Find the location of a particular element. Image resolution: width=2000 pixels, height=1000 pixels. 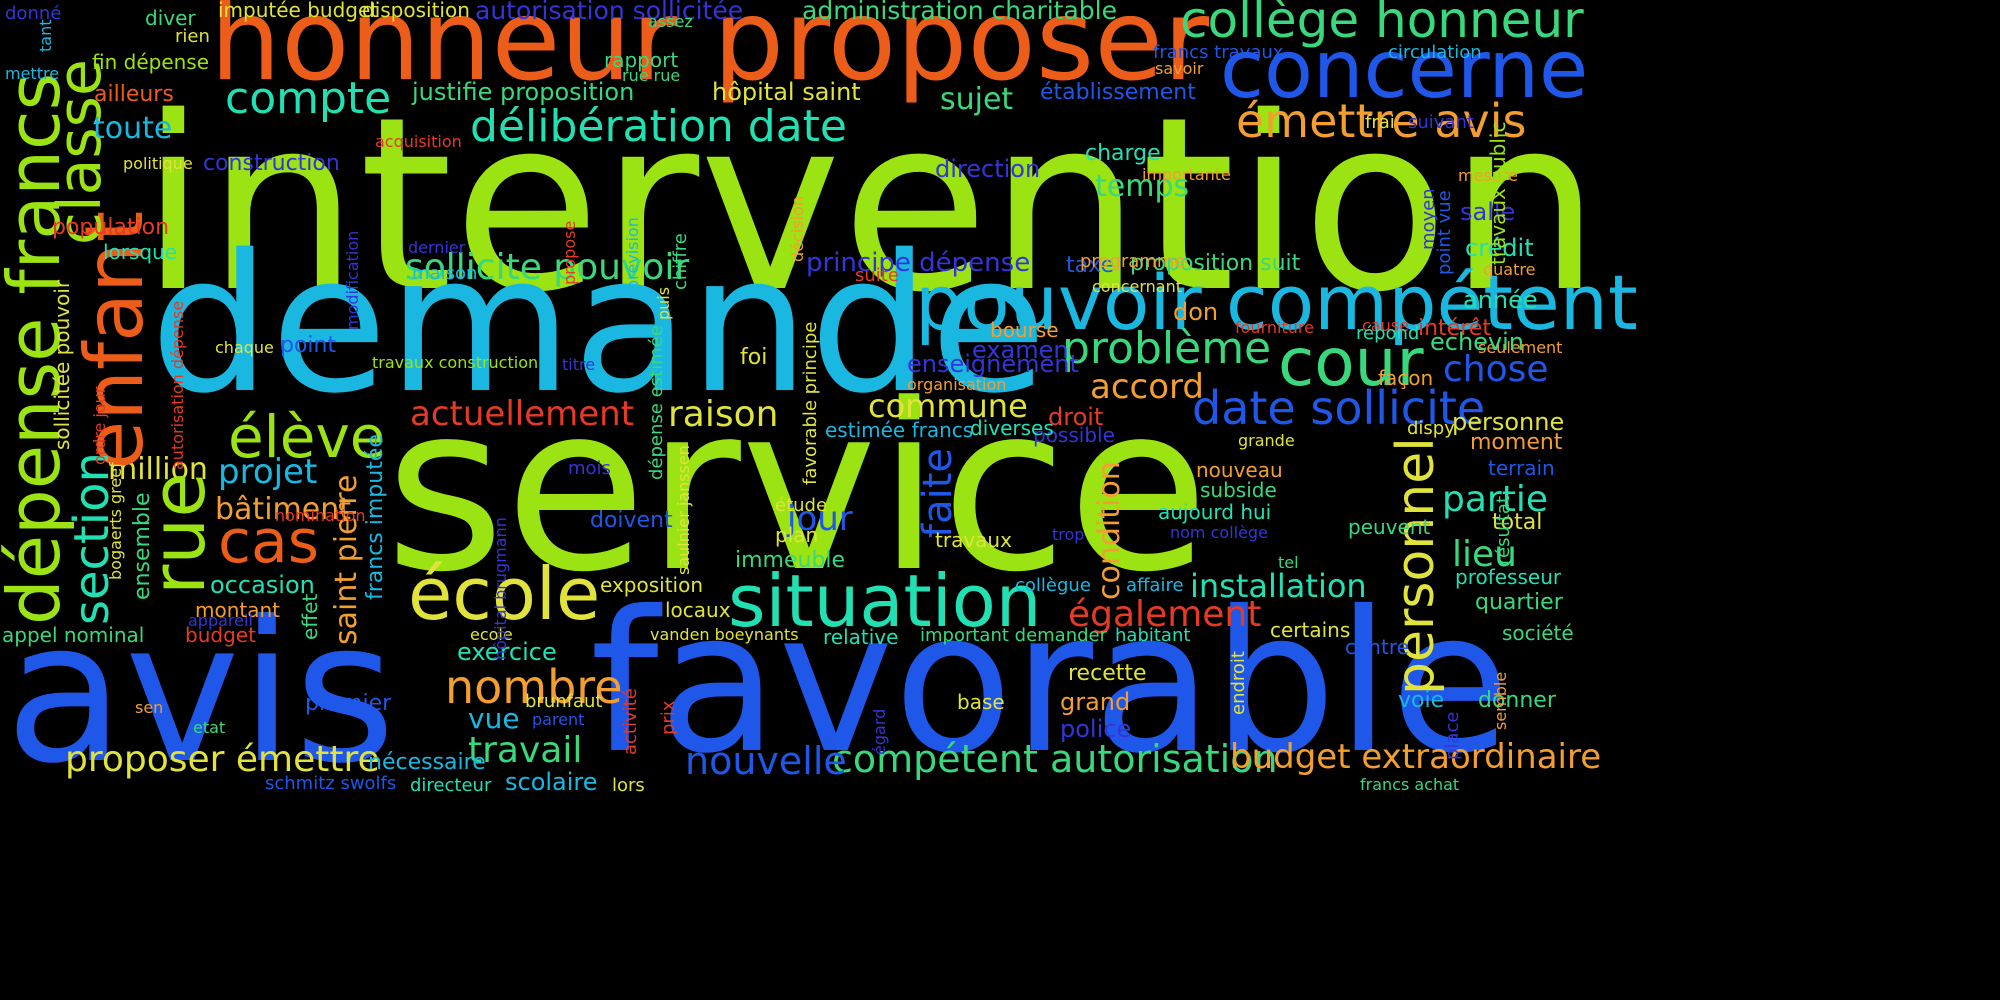

word-facon: façon is located at coordinates (1406, 378).